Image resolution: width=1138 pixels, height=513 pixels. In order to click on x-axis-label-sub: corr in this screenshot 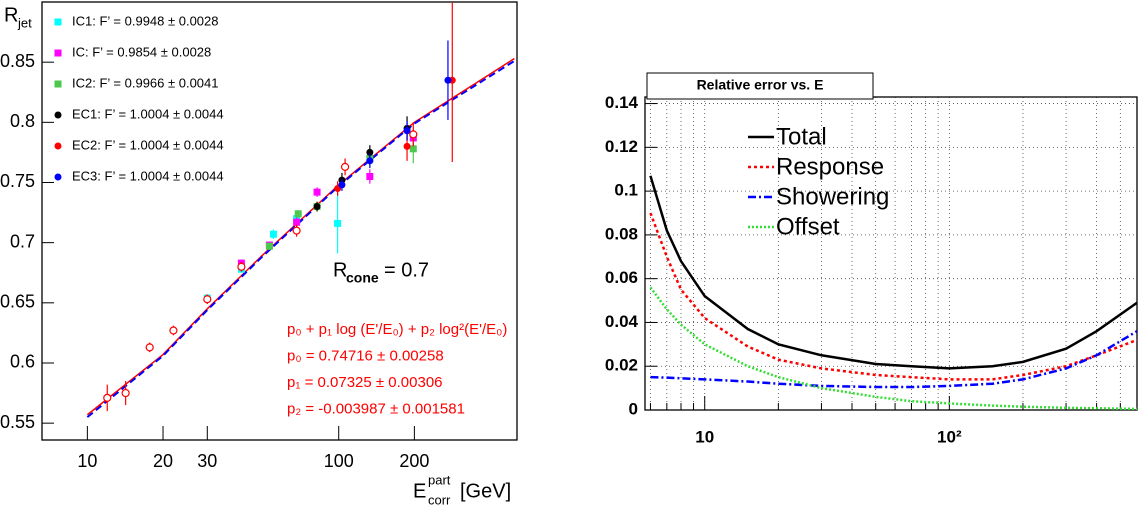, I will do `click(439, 499)`.